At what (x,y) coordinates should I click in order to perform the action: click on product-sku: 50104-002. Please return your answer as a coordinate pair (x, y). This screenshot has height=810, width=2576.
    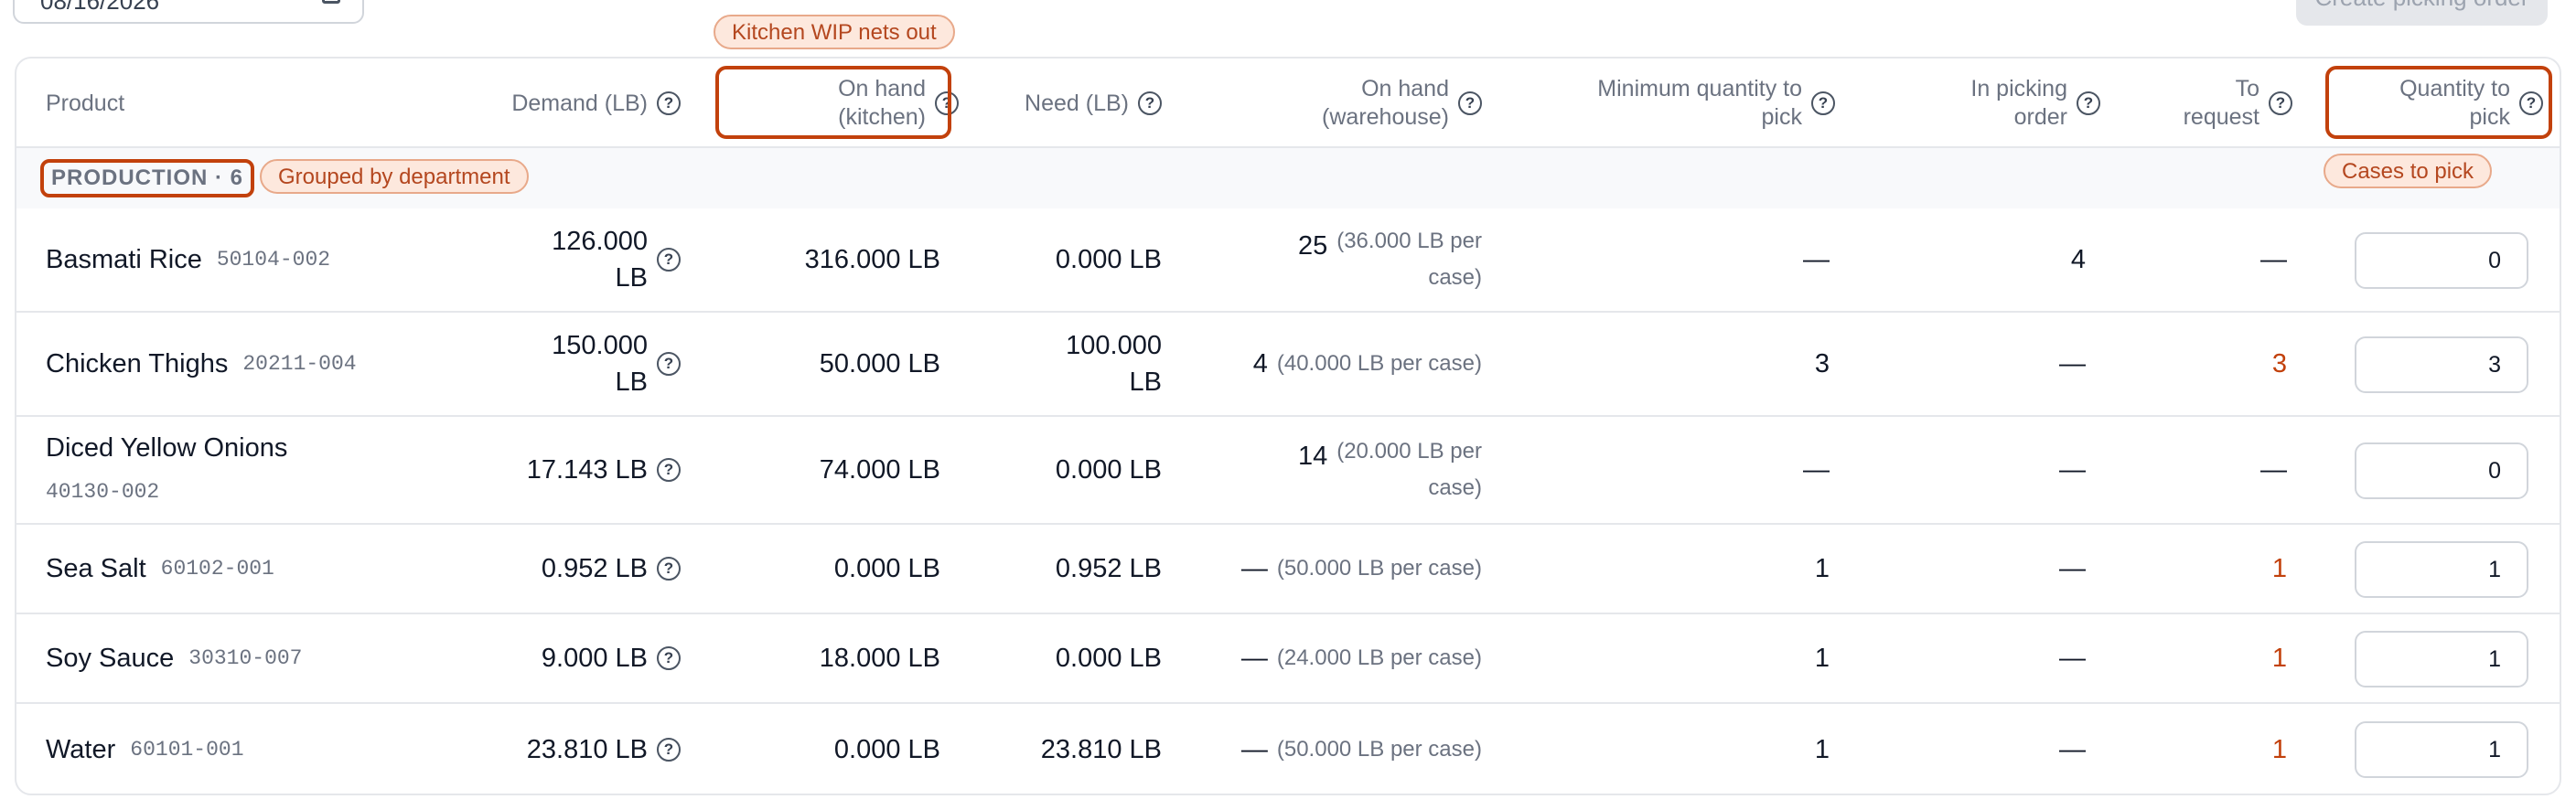
    Looking at the image, I should click on (273, 260).